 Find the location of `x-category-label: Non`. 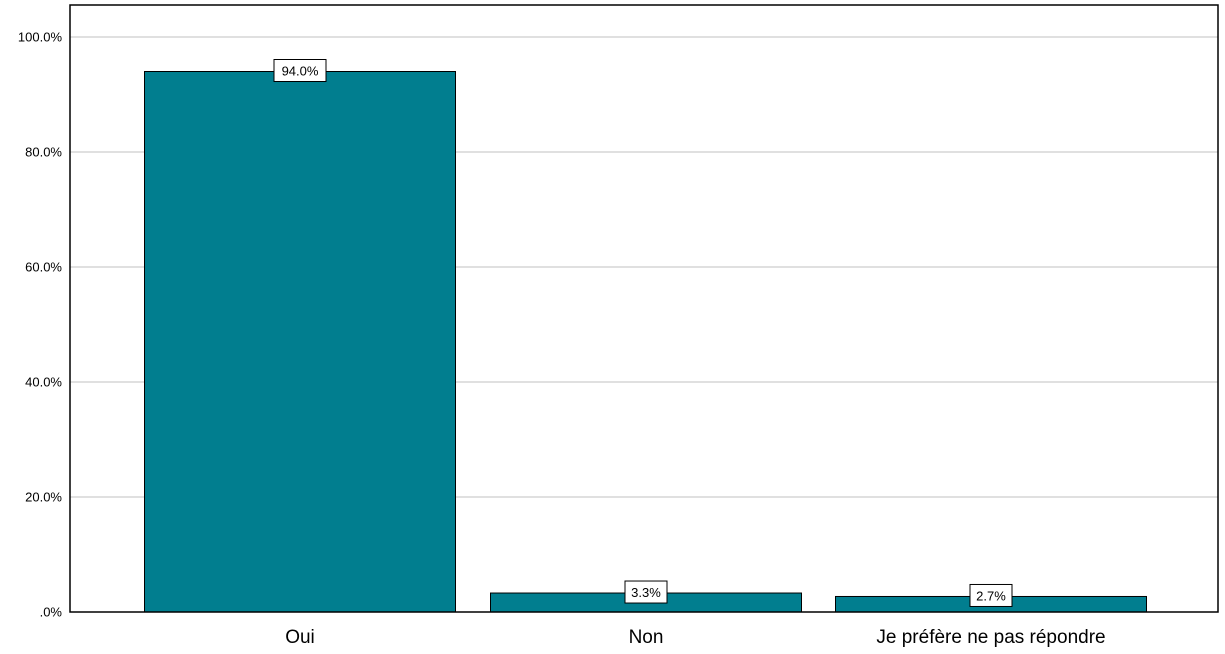

x-category-label: Non is located at coordinates (646, 637).